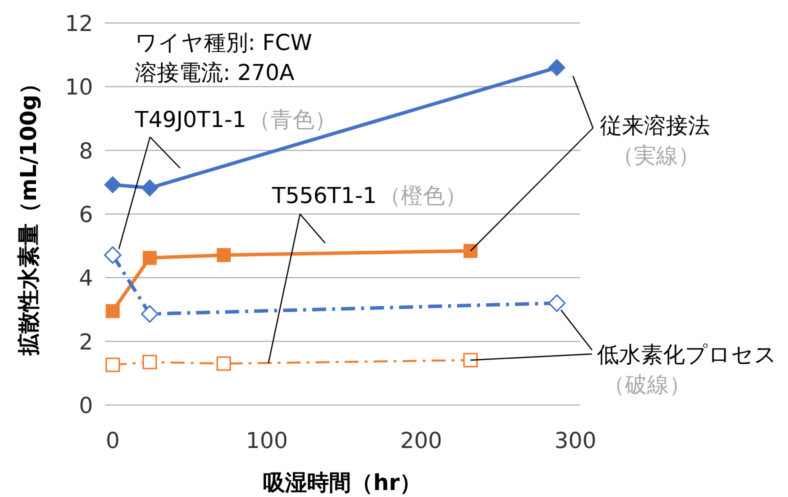 The image size is (788, 497). What do you see at coordinates (647, 385) in the screenshot?
I see `text: （破線）` at bounding box center [647, 385].